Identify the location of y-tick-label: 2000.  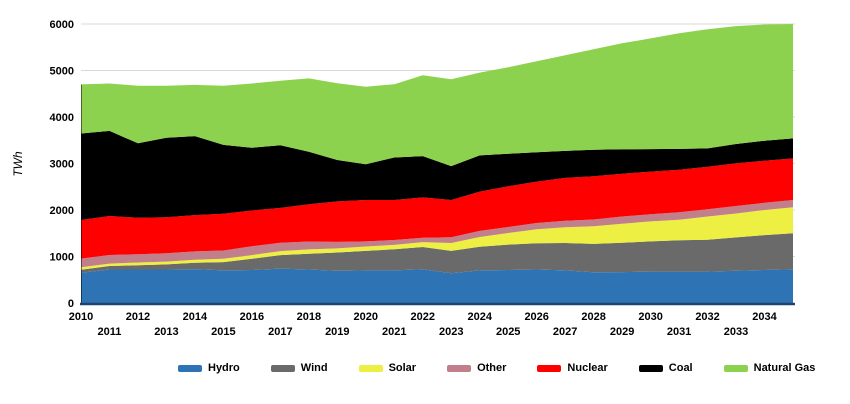
(62, 211).